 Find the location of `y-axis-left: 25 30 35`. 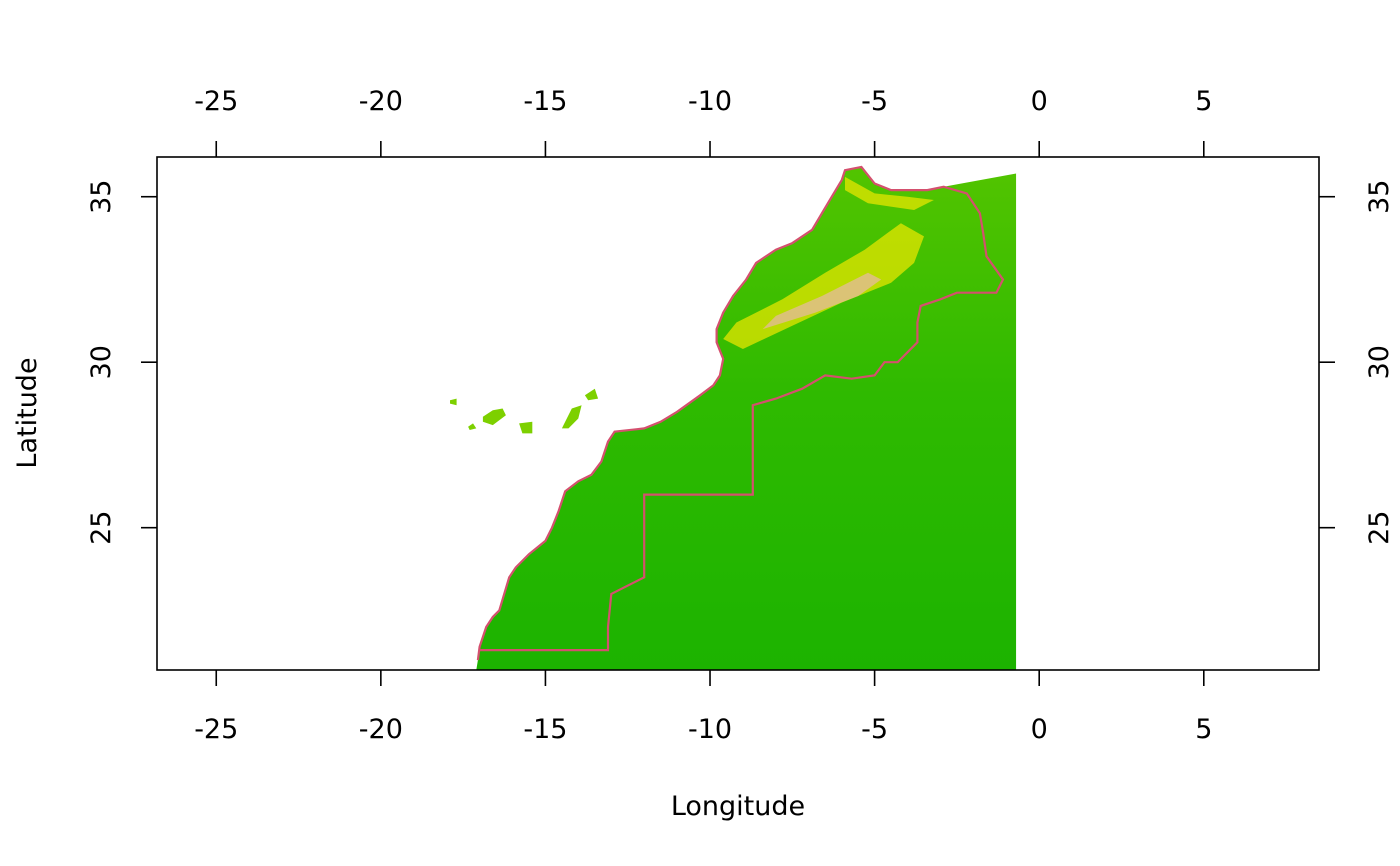

y-axis-left: 25 30 35 is located at coordinates (121, 362).